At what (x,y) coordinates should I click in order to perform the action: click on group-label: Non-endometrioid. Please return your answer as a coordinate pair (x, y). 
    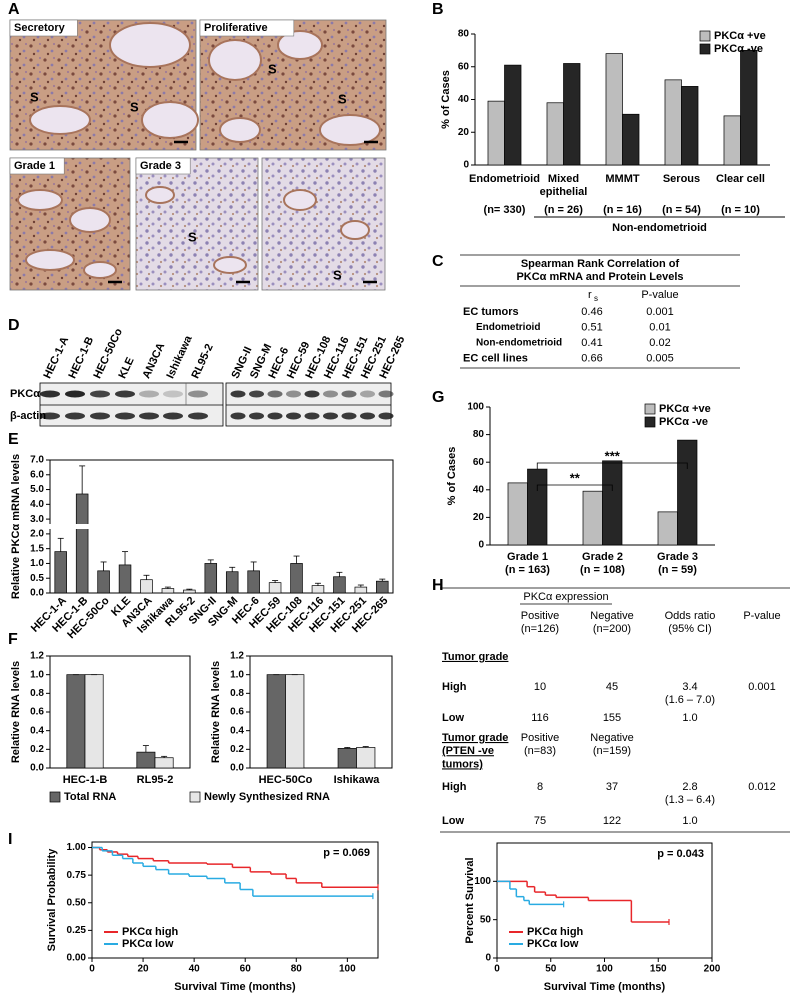
    Looking at the image, I should click on (659, 228).